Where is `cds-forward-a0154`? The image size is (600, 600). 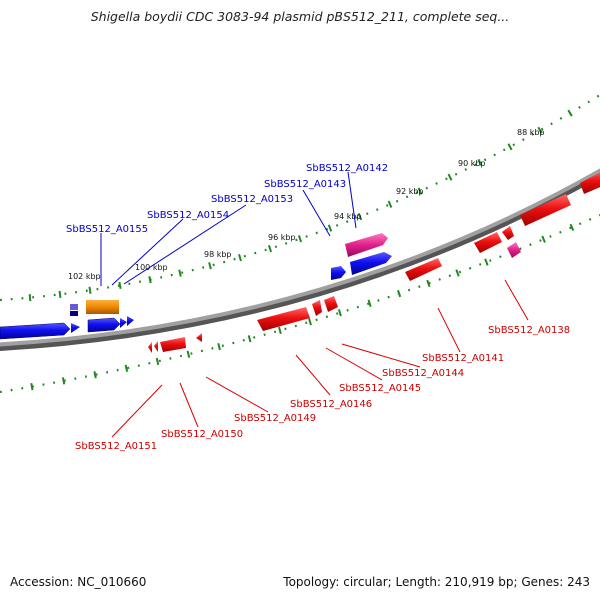
cds-forward-a0154 is located at coordinates (102, 307).